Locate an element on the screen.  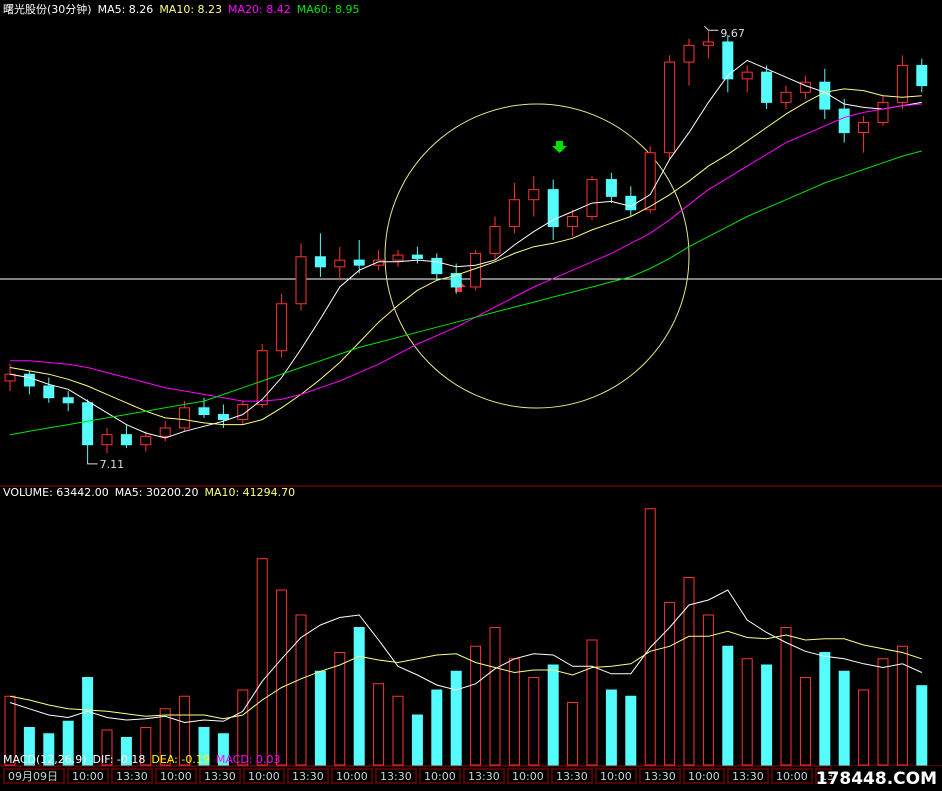
legend-label: DIF: -0.18 is located at coordinates (119, 759).